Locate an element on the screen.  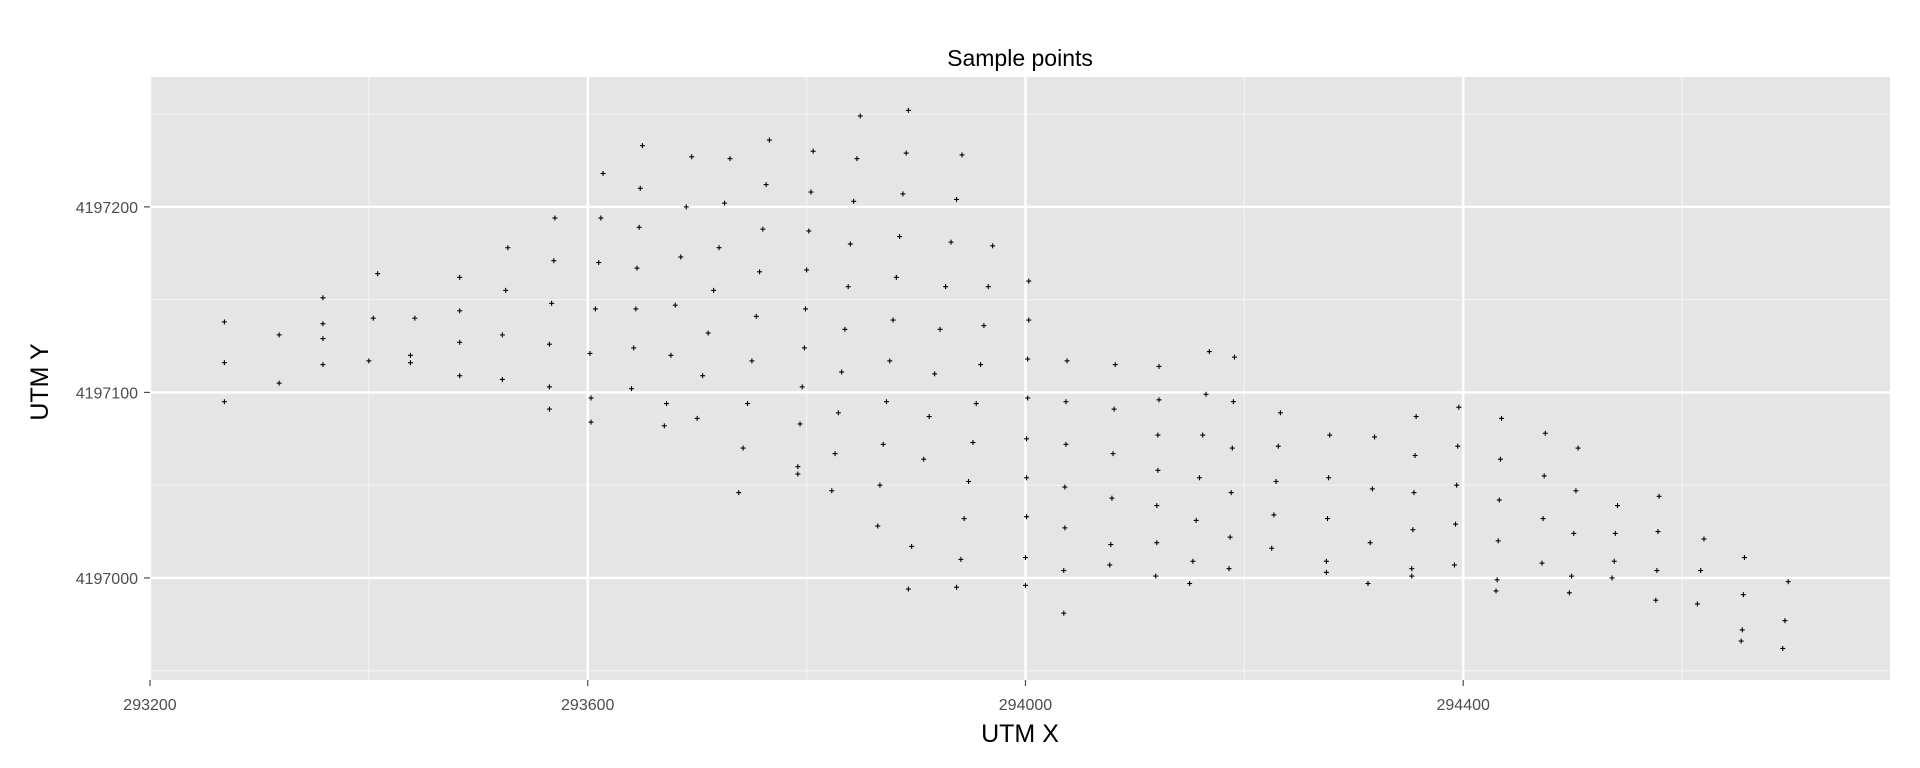
x-tick-label: 293600 is located at coordinates (587, 705).